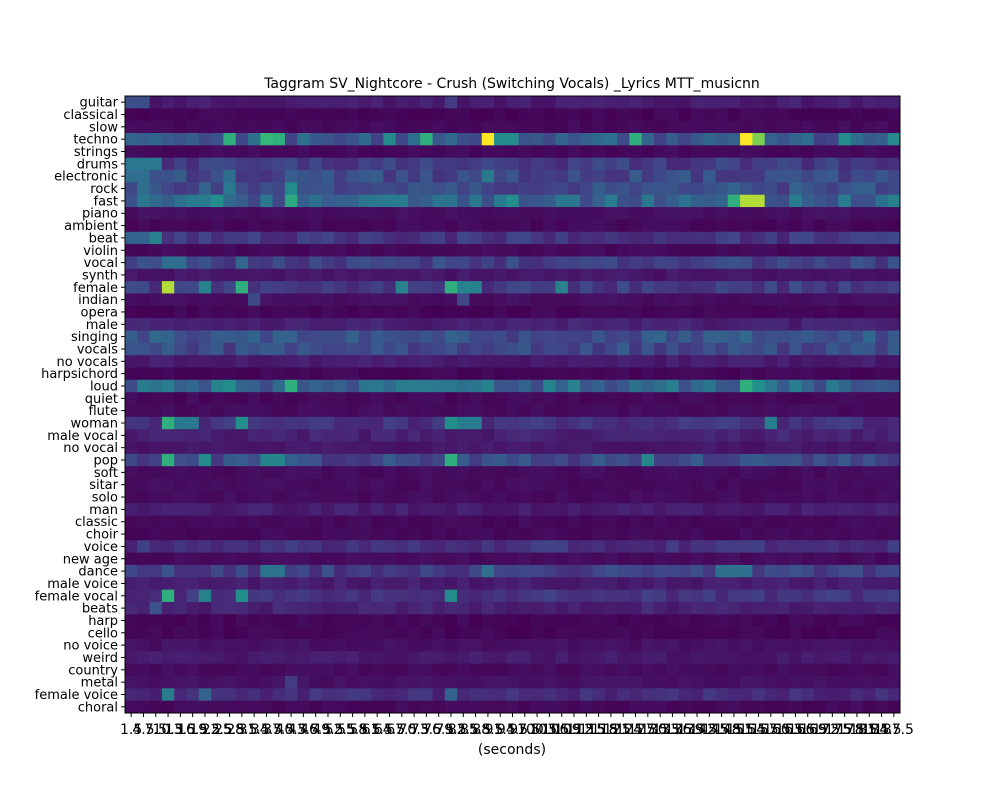  I want to click on x-tick-label: 178.5, so click(857, 730).